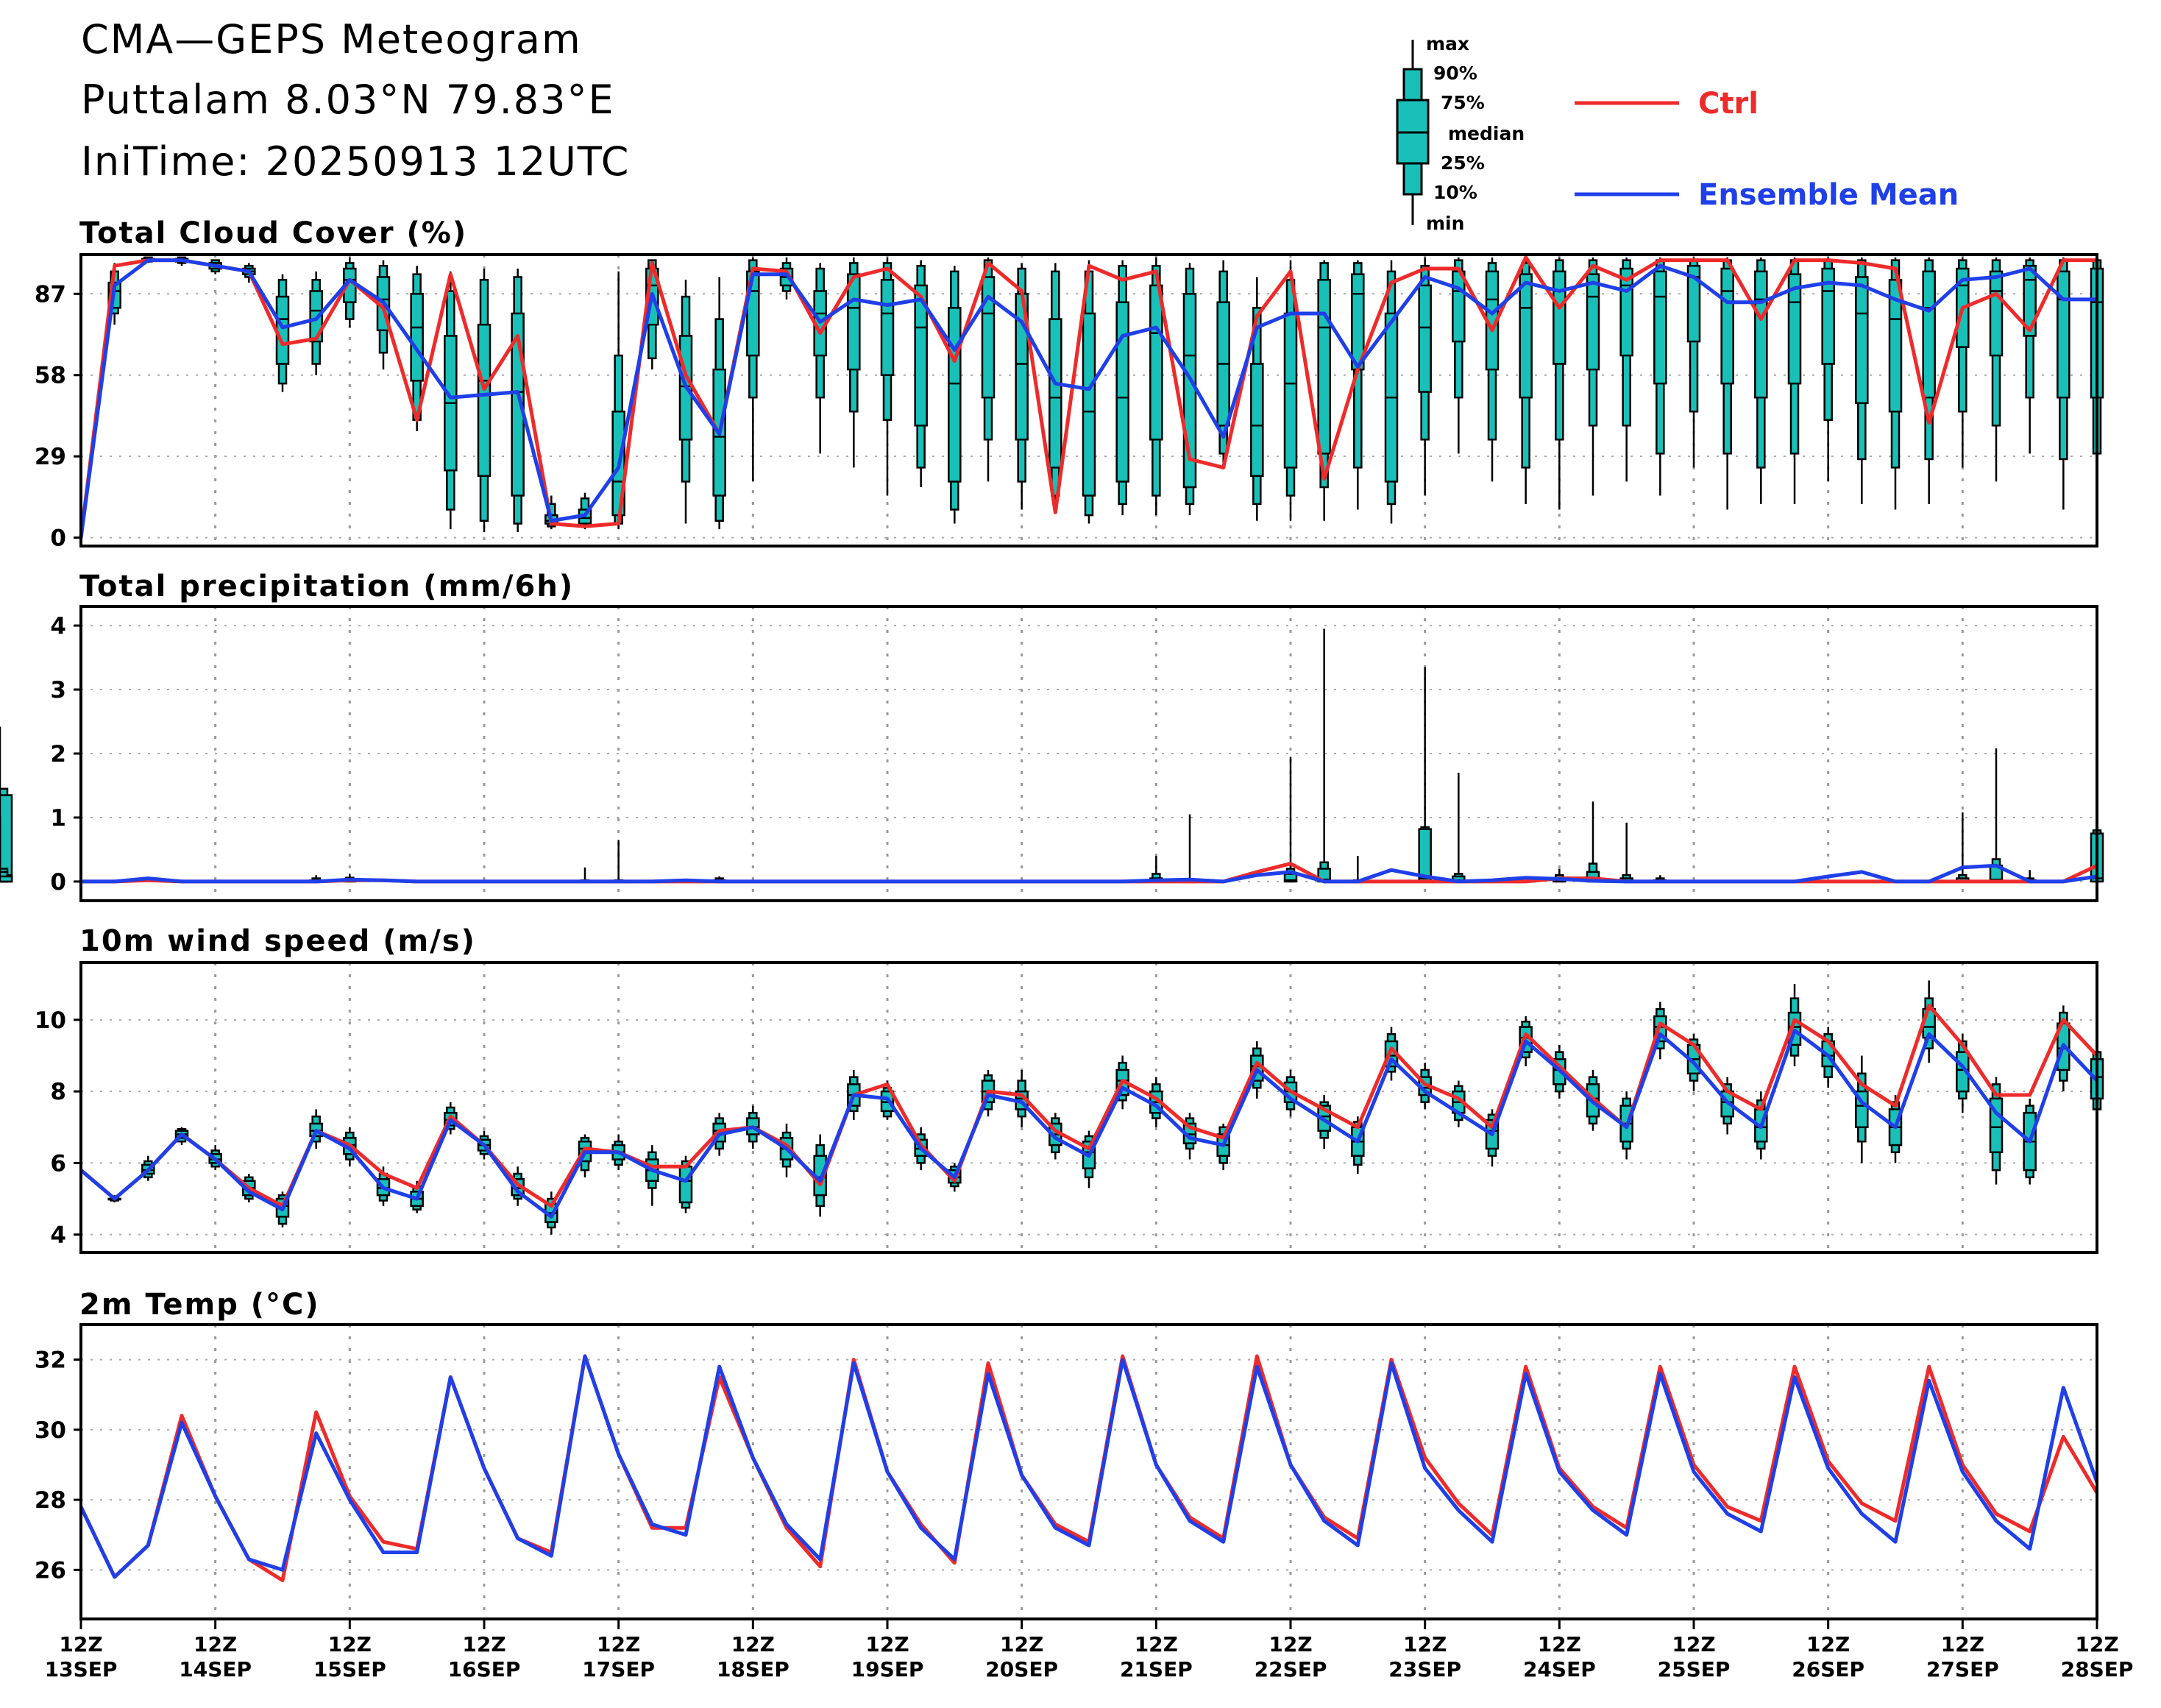 The height and width of the screenshot is (1708, 2161). Describe the element at coordinates (1962, 1670) in the screenshot. I see `x-tick-date-label: 27SEP` at that location.